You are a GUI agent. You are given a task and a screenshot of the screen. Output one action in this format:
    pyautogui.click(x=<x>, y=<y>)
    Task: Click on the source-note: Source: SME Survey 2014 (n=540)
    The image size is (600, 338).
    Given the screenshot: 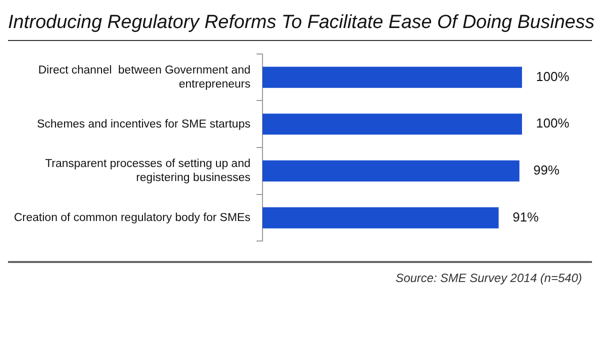 What is the action you would take?
    pyautogui.click(x=488, y=278)
    